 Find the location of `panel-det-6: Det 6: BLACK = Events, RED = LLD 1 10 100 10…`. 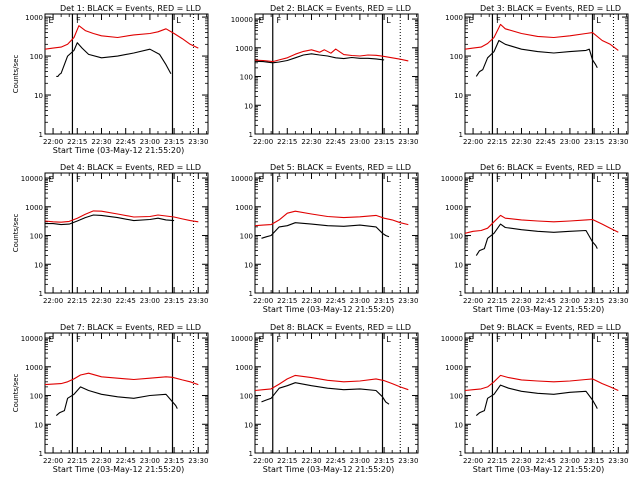

panel-det-6: Det 6: BLACK = Events, RED = LLD 1 10 100 10… is located at coordinates (535, 238).